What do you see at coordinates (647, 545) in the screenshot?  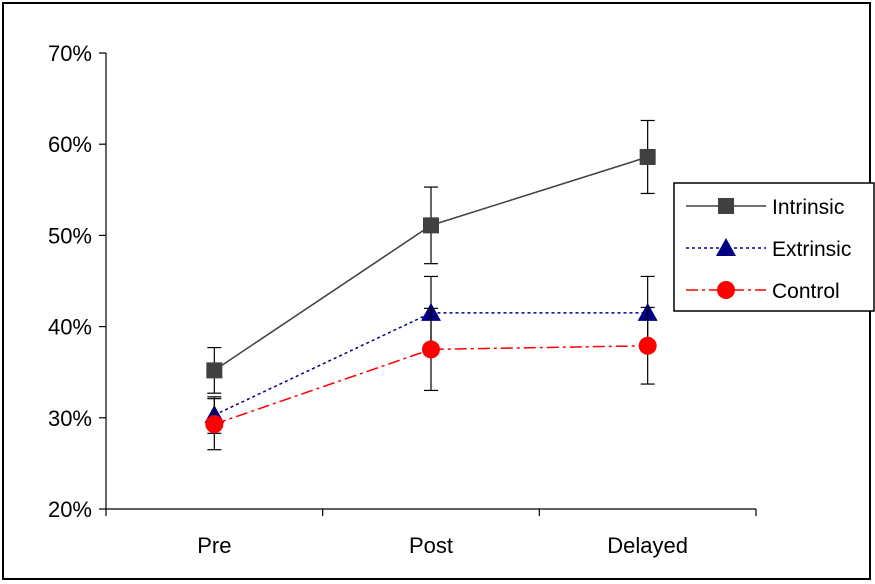 I see `x-tick-label: Delayed` at bounding box center [647, 545].